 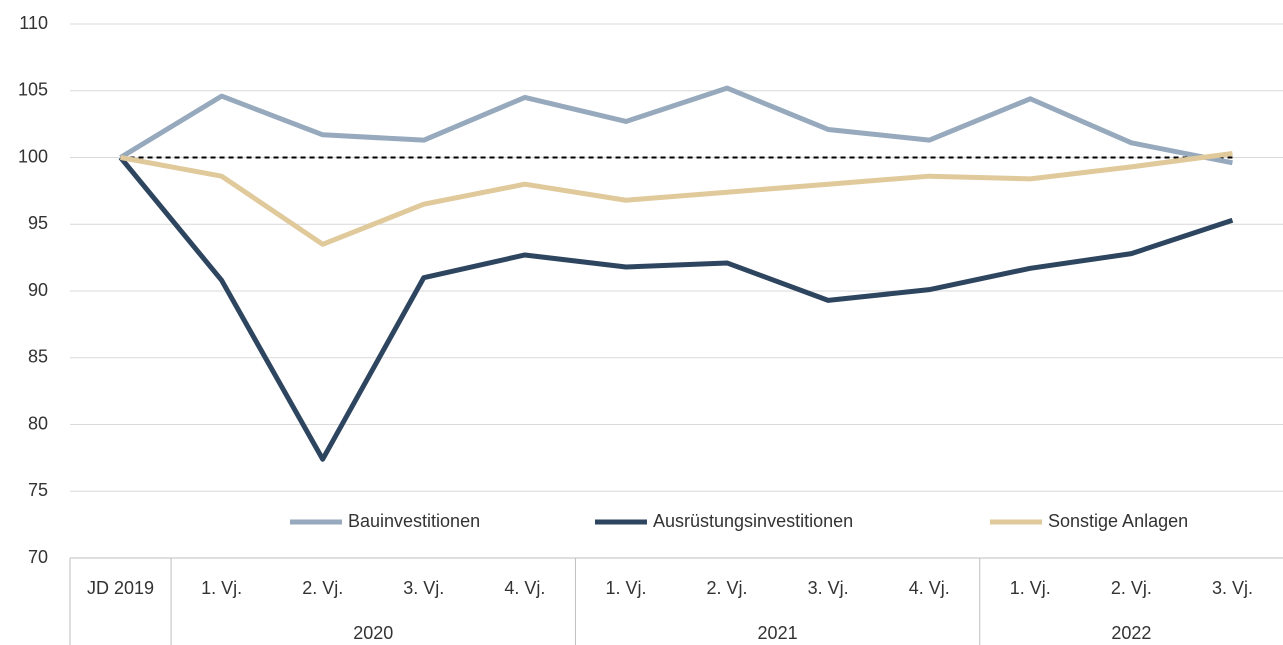 What do you see at coordinates (1131, 633) in the screenshot?
I see `group-label: 2022` at bounding box center [1131, 633].